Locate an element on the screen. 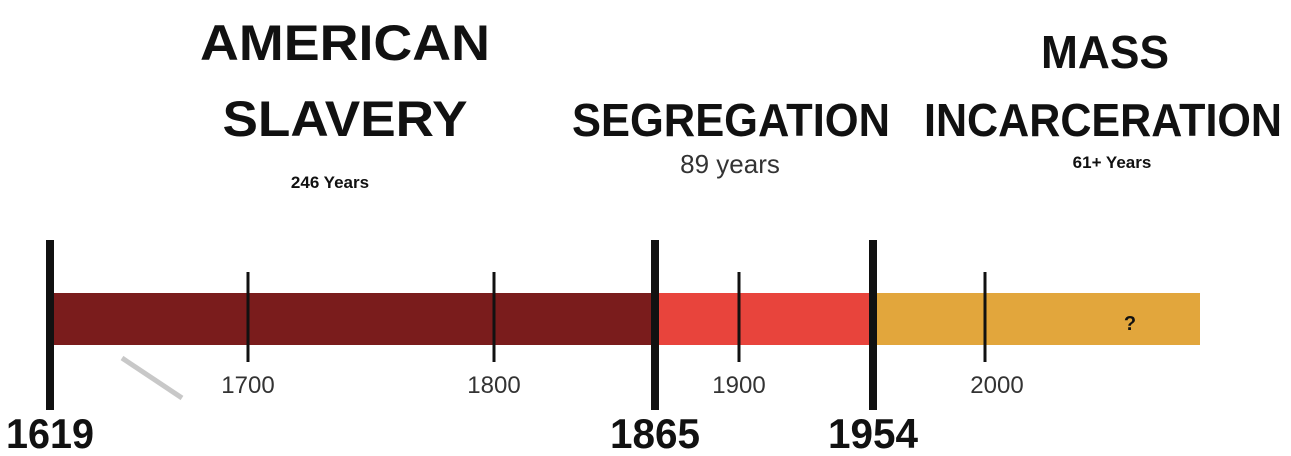 The image size is (1291, 456). year-label: 2000 is located at coordinates (996, 385).